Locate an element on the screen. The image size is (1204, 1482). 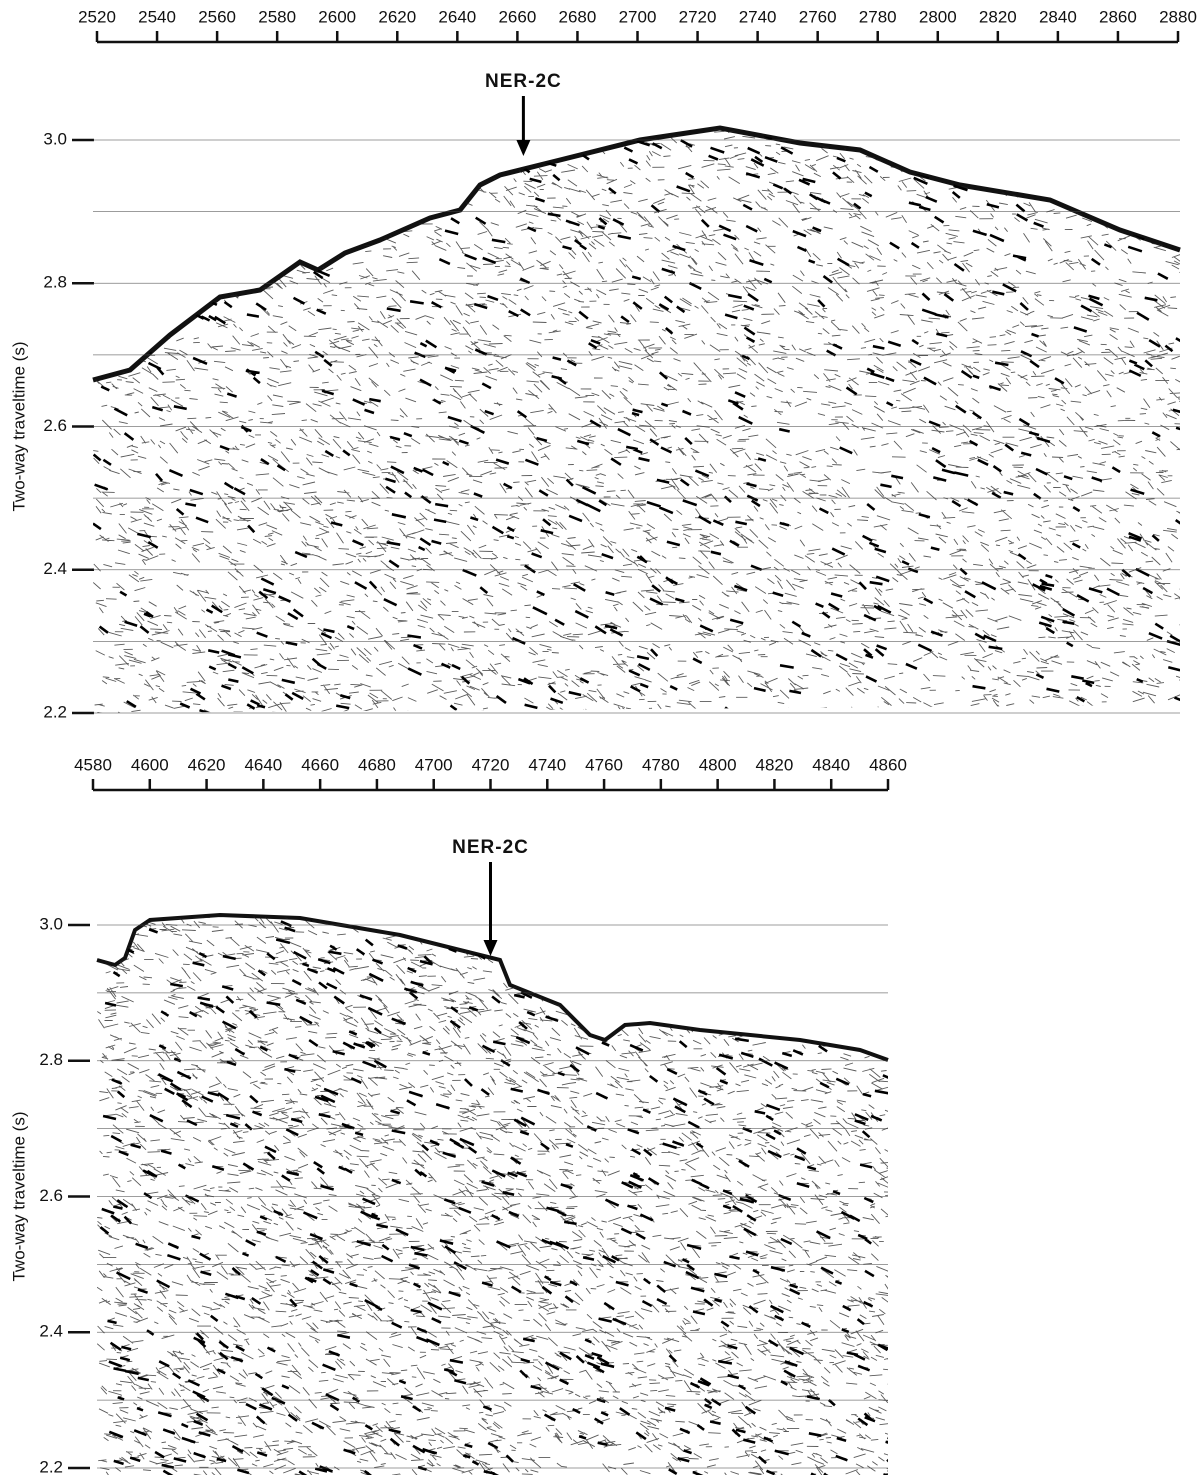
x-tick-label: 4600 is located at coordinates (150, 764).